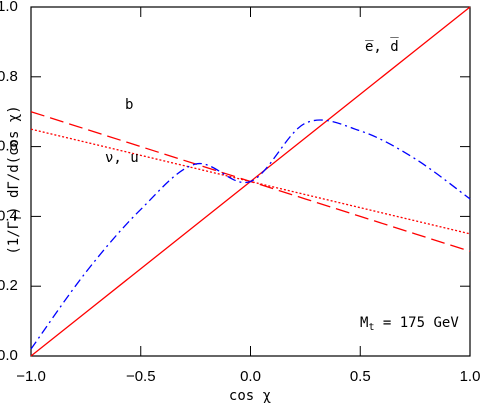 This screenshot has height=415, width=485. Describe the element at coordinates (9, 215) in the screenshot. I see `y-tick-label: 0.4` at that location.